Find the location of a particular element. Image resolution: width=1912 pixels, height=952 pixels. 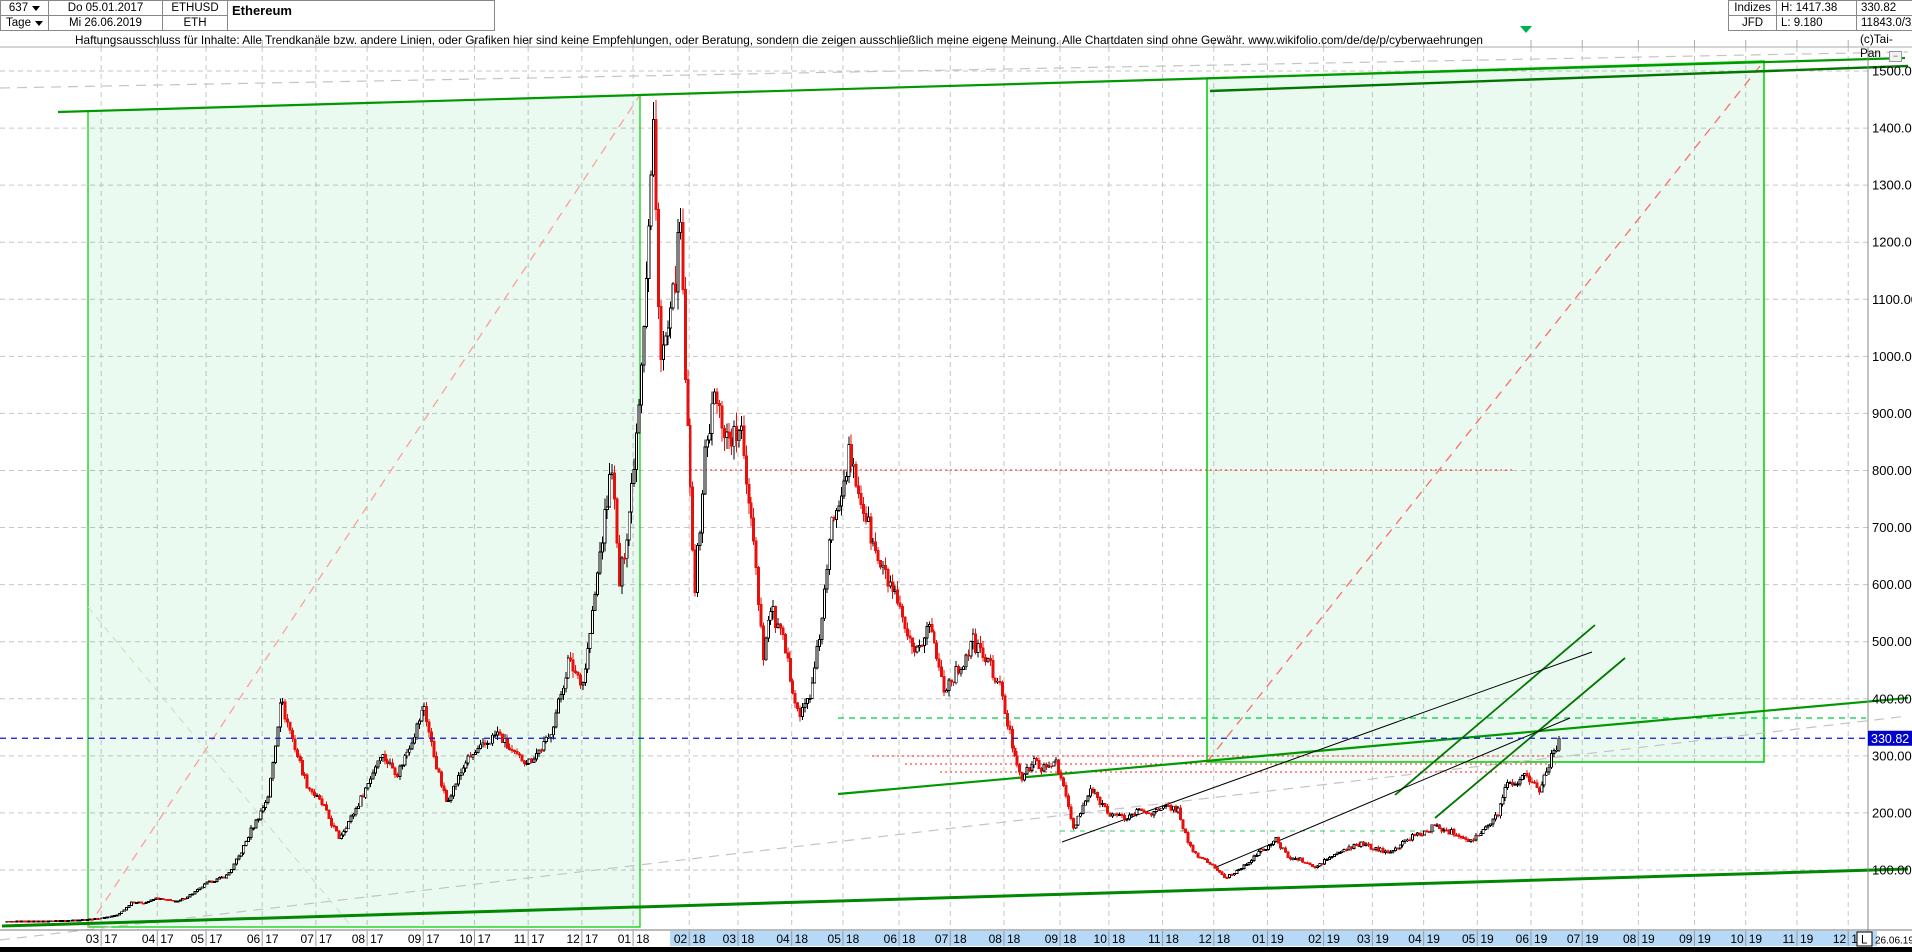

bars-count-dropdown: 637 is located at coordinates (24, 8).